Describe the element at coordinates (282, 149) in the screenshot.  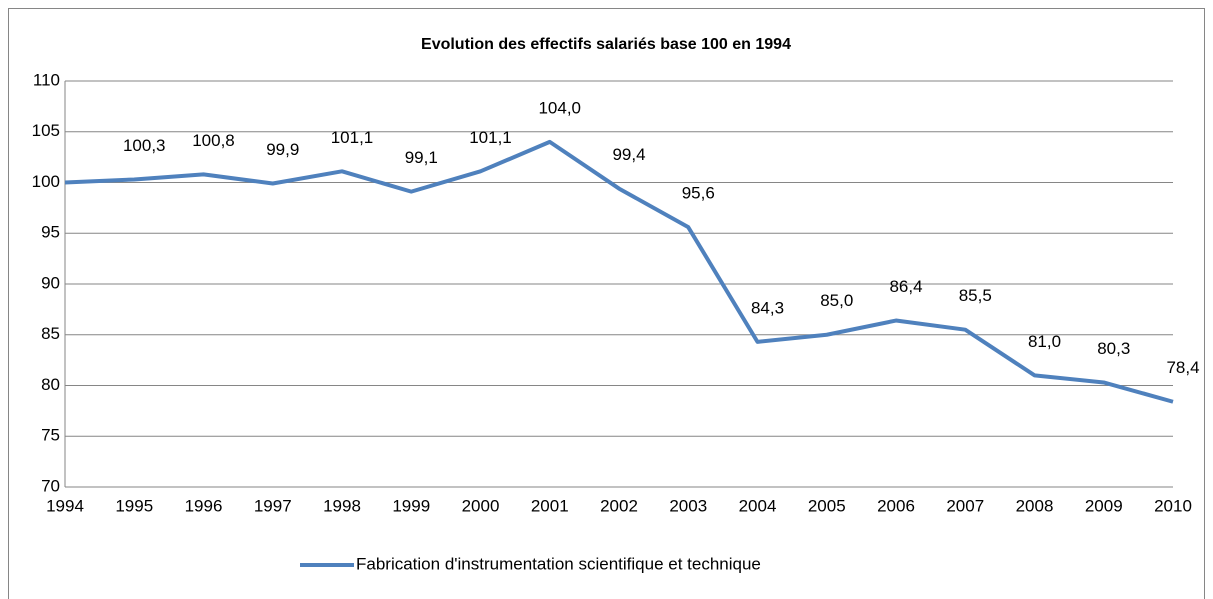
I see `data-label: 99,9` at that location.